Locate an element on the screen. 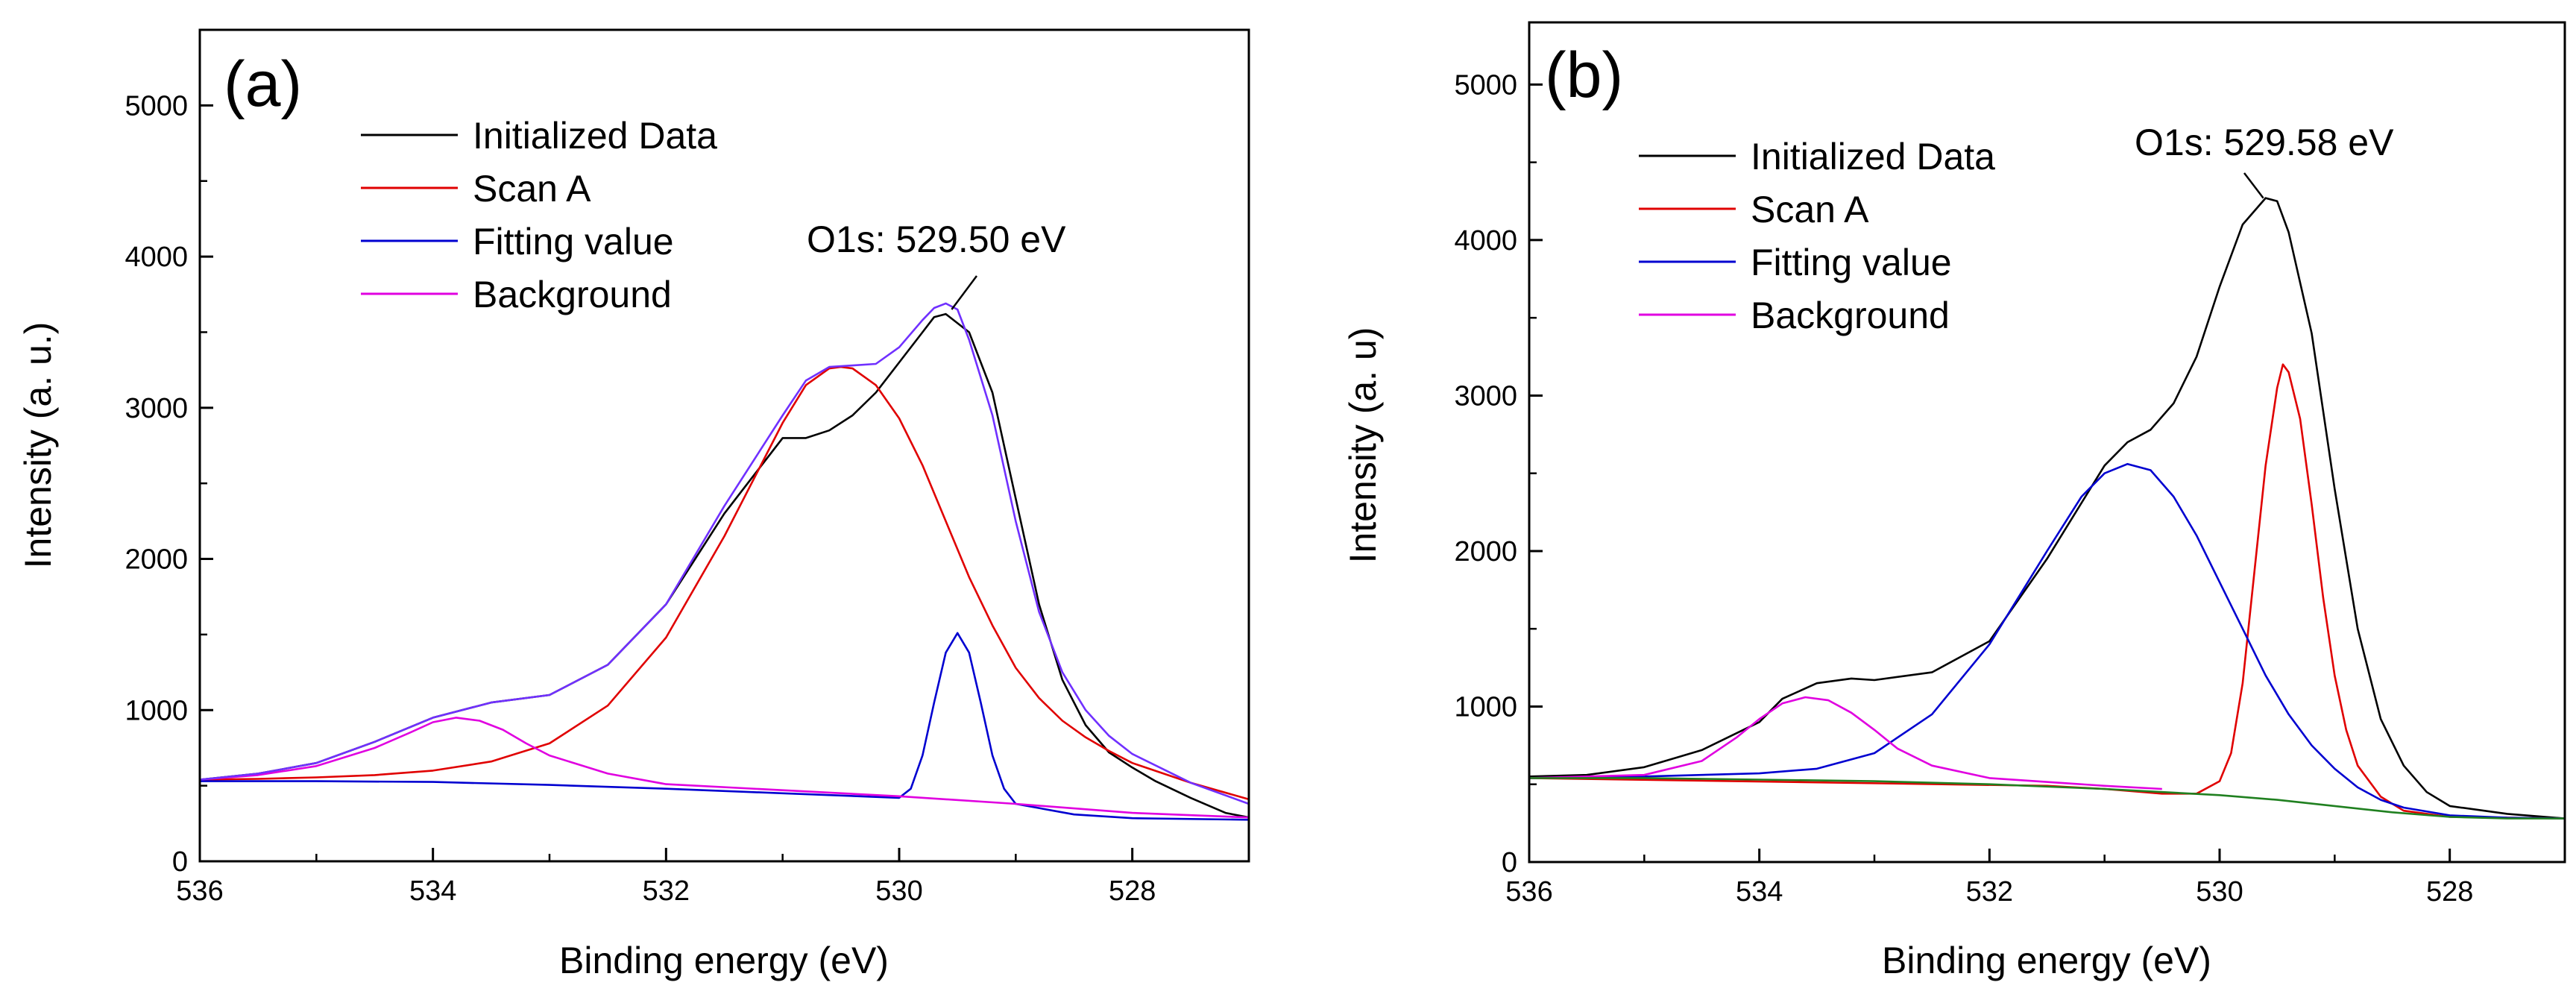 This screenshot has height=997, width=2576. panel-b-y-tick-label: 1000 is located at coordinates (1485, 707).